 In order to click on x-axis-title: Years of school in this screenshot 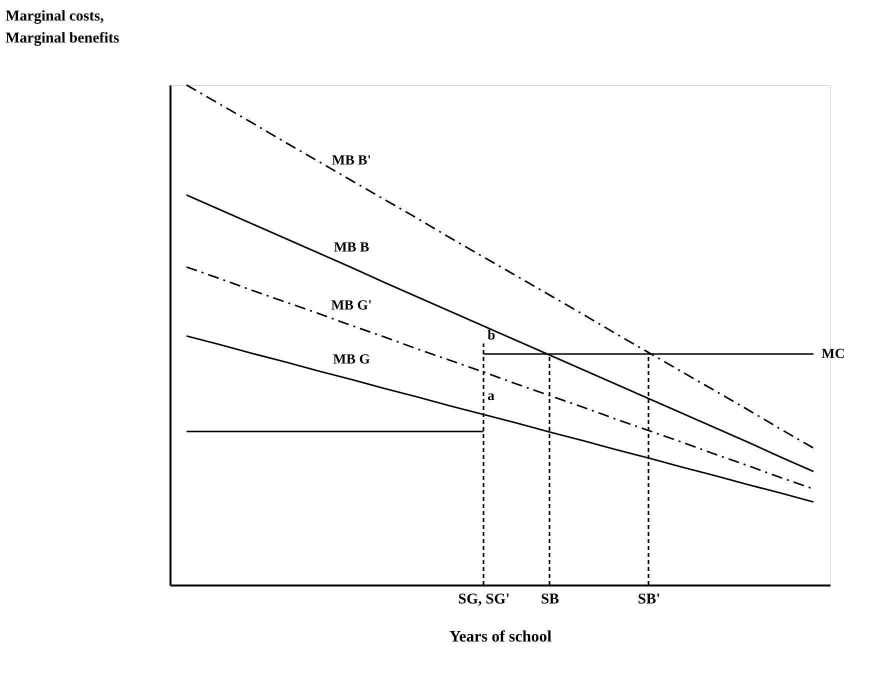, I will do `click(500, 637)`.